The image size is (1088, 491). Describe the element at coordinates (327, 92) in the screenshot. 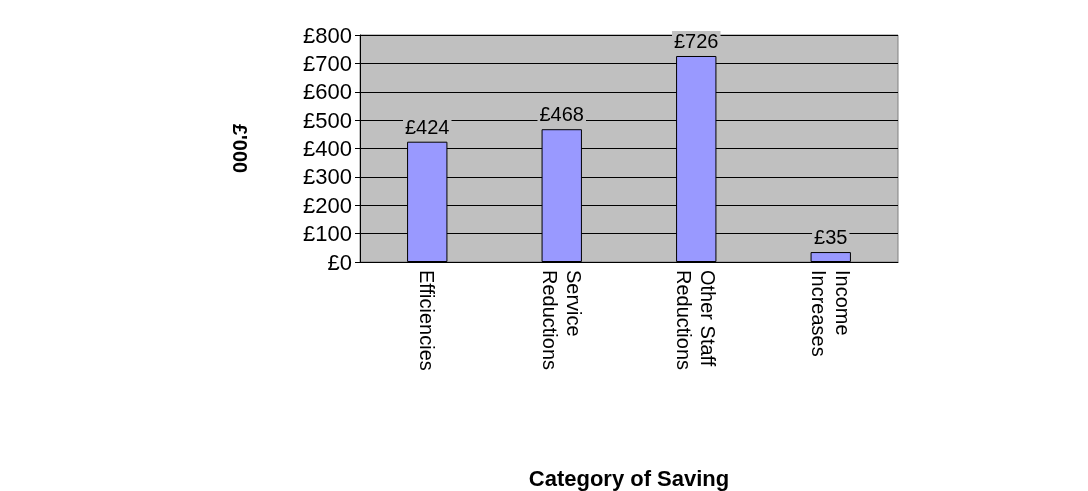

I see `y-tick-label: £600` at that location.